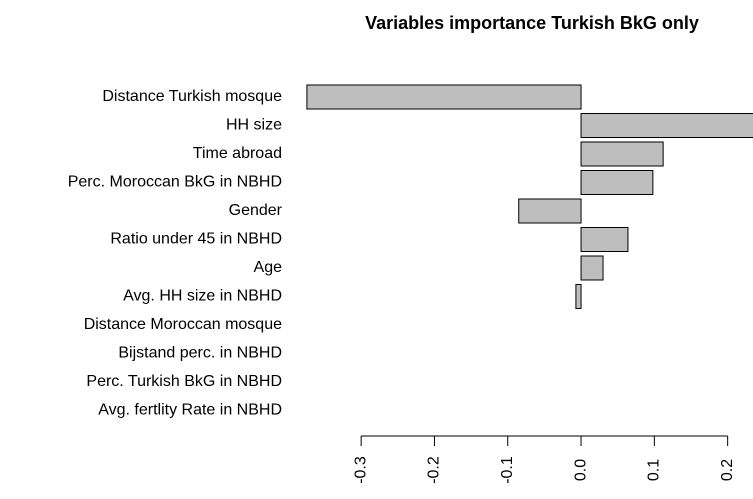 This screenshot has width=753, height=499. Describe the element at coordinates (196, 239) in the screenshot. I see `y-tick-label: Ratio under 45 in NBHD` at that location.